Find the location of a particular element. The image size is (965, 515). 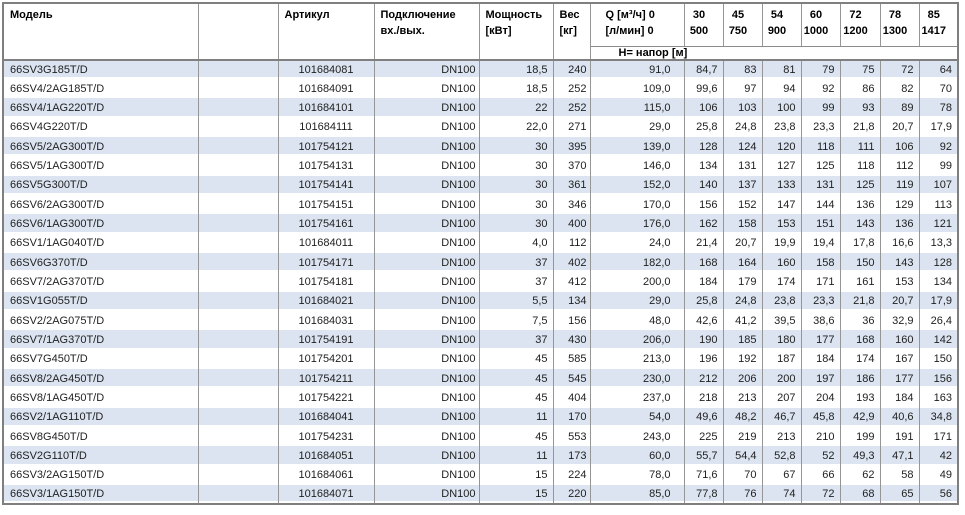

head-cell: 174 is located at coordinates (782, 282).